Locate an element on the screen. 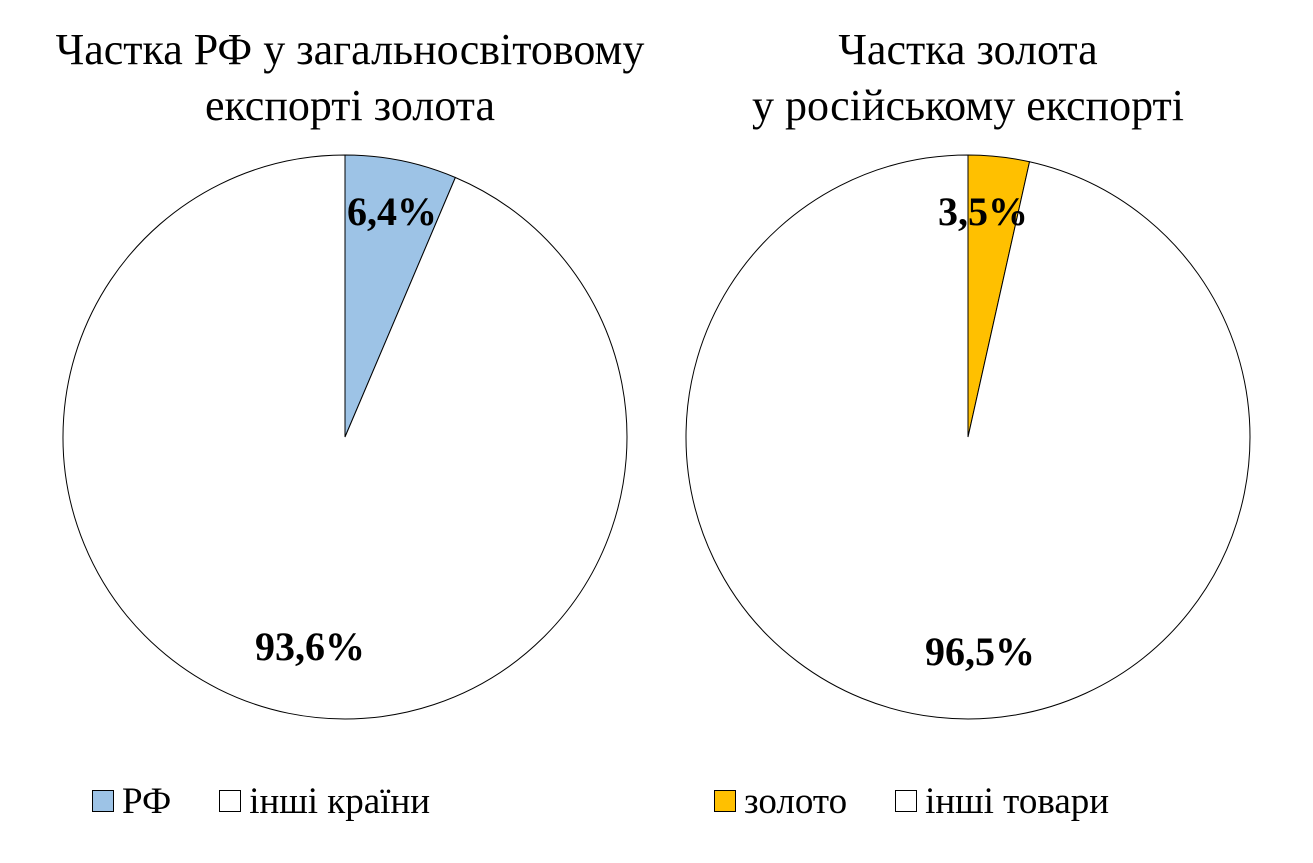 Image resolution: width=1313 pixels, height=863 pixels. pie-slice-rf is located at coordinates (400, 296).